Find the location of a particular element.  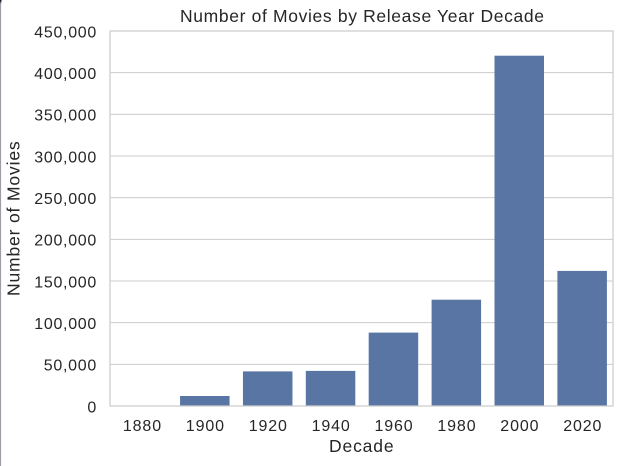

svg-text:Number of Movies by Release Ye: Number of Movies by Release Year Decade is located at coordinates (362, 16).